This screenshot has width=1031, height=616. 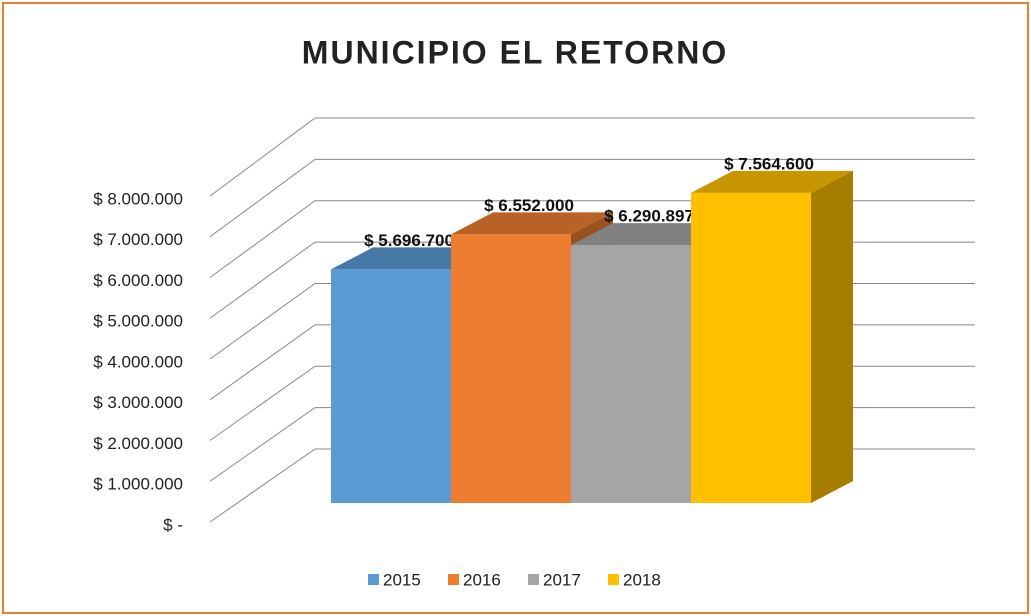 What do you see at coordinates (138, 239) in the screenshot?
I see `y-tick-label: $ 7.000.000` at bounding box center [138, 239].